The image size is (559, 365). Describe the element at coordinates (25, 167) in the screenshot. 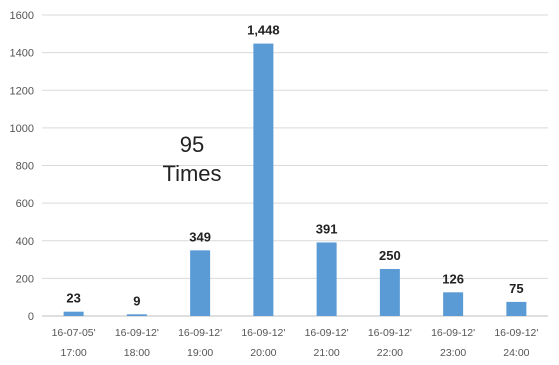

I see `y-tick-label: 800` at that location.